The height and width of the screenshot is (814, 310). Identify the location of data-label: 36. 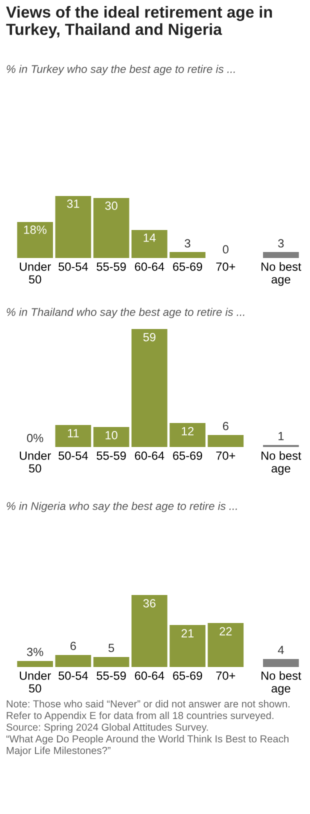
(149, 603).